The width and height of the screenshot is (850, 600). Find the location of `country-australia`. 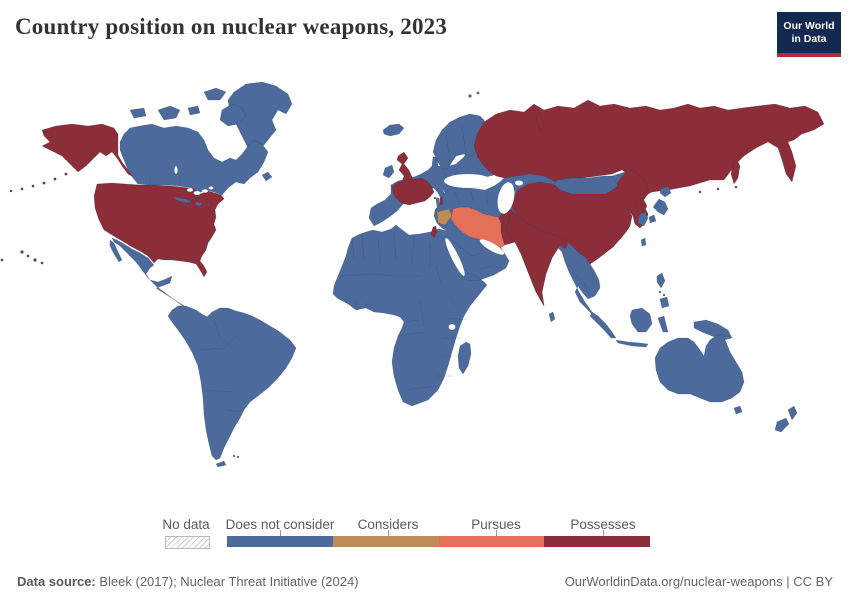

country-australia is located at coordinates (699, 368).